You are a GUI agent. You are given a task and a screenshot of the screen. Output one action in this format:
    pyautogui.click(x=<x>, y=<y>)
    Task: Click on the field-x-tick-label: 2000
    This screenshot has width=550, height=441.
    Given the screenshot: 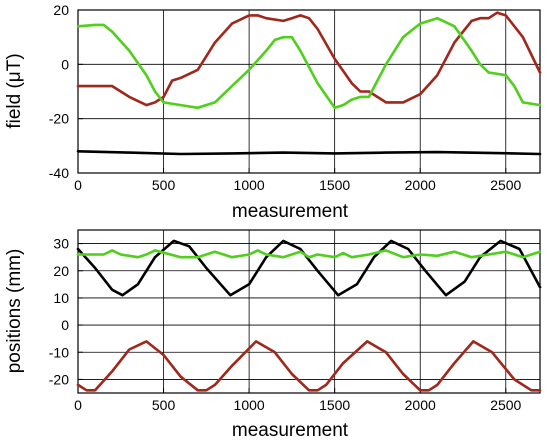 What is the action you would take?
    pyautogui.click(x=420, y=185)
    